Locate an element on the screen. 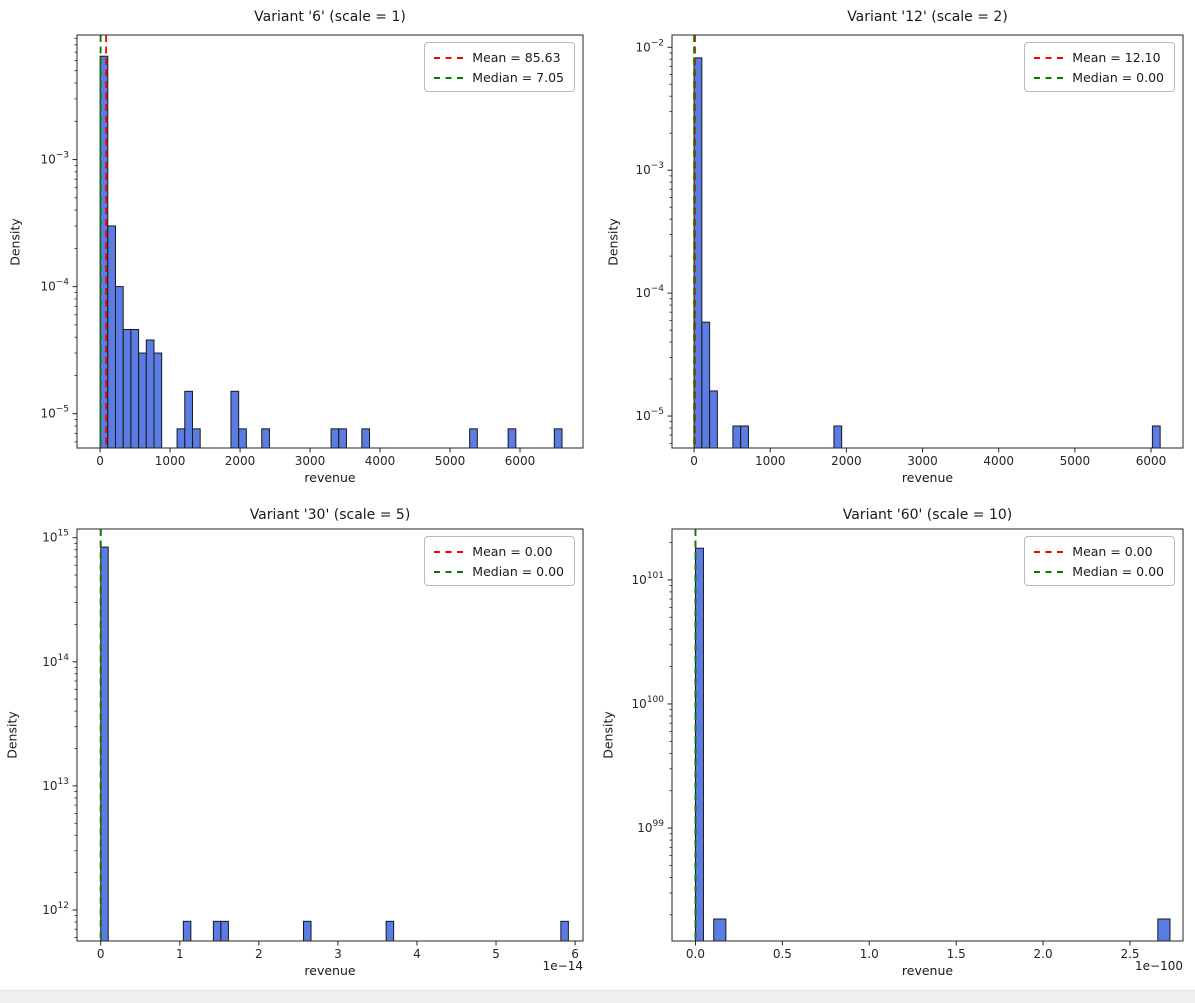  y-axis: 10⁻⁵ 10⁻⁴ 10⁻³ 10⁻² is located at coordinates (653, 241).